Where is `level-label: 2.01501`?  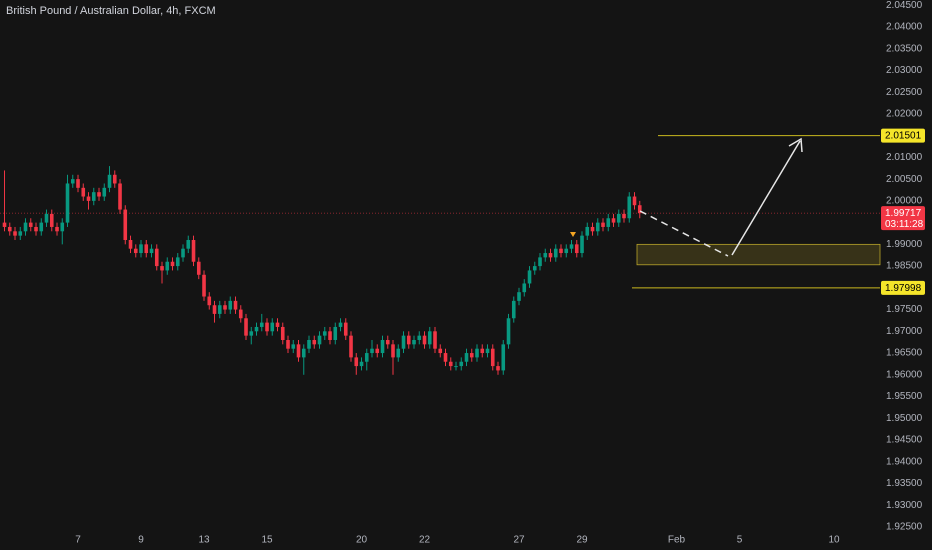
level-label: 2.01501 is located at coordinates (903, 136).